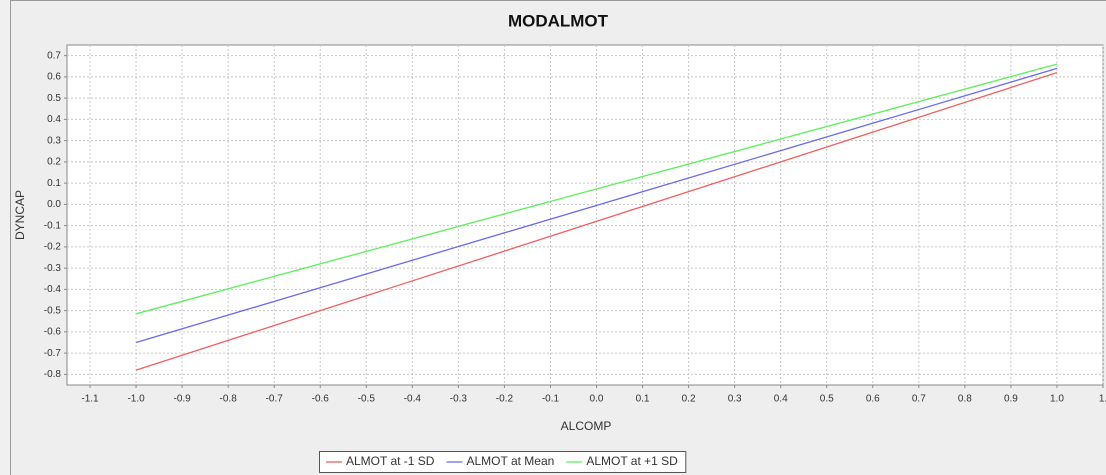  What do you see at coordinates (54, 77) in the screenshot?
I see `y-tick-label: 0.6` at bounding box center [54, 77].